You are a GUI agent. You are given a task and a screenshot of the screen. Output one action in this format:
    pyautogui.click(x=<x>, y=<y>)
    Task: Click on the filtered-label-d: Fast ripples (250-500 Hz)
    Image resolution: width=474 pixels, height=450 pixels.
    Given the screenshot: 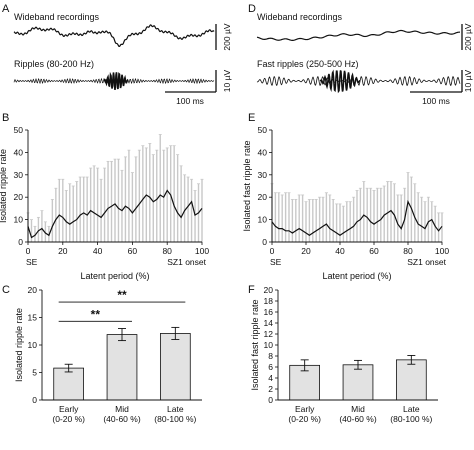 What is the action you would take?
    pyautogui.click(x=308, y=64)
    